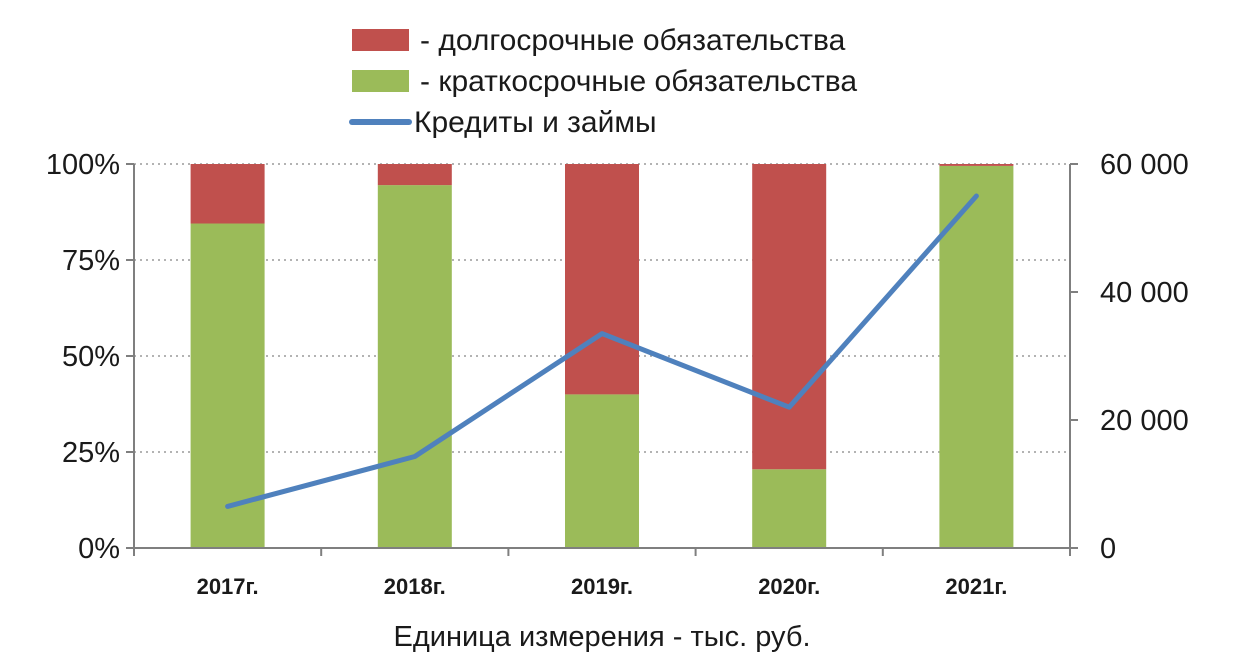  What do you see at coordinates (99, 549) in the screenshot?
I see `left-tick-label: 0%` at bounding box center [99, 549].